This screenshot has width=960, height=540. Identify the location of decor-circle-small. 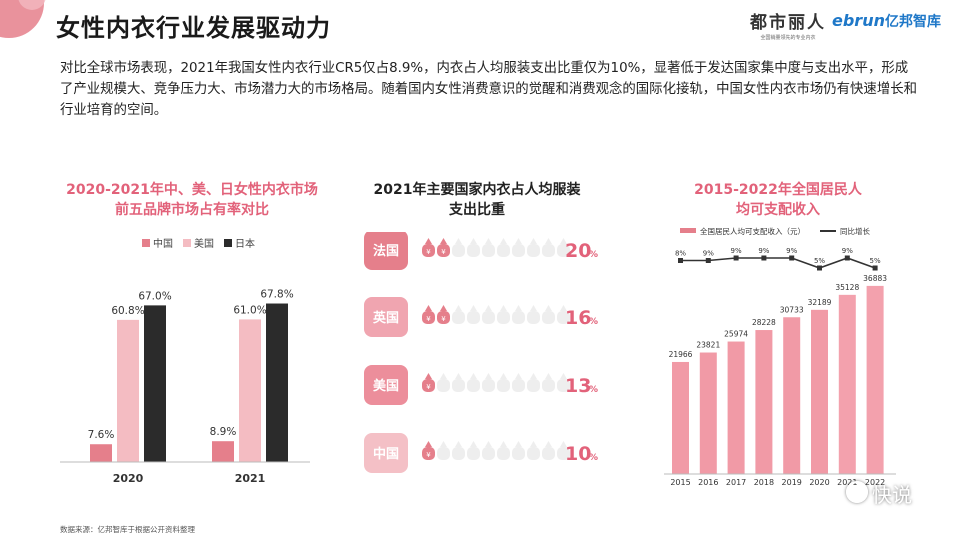
(32, 5).